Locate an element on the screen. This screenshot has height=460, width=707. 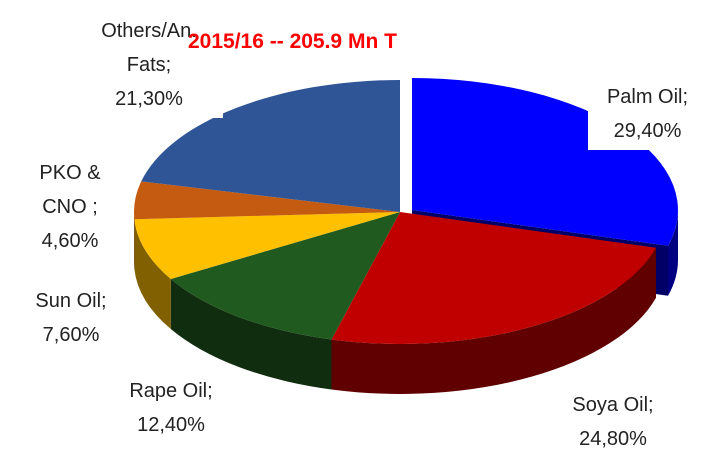
label-value: 24,80% is located at coordinates (613, 439).